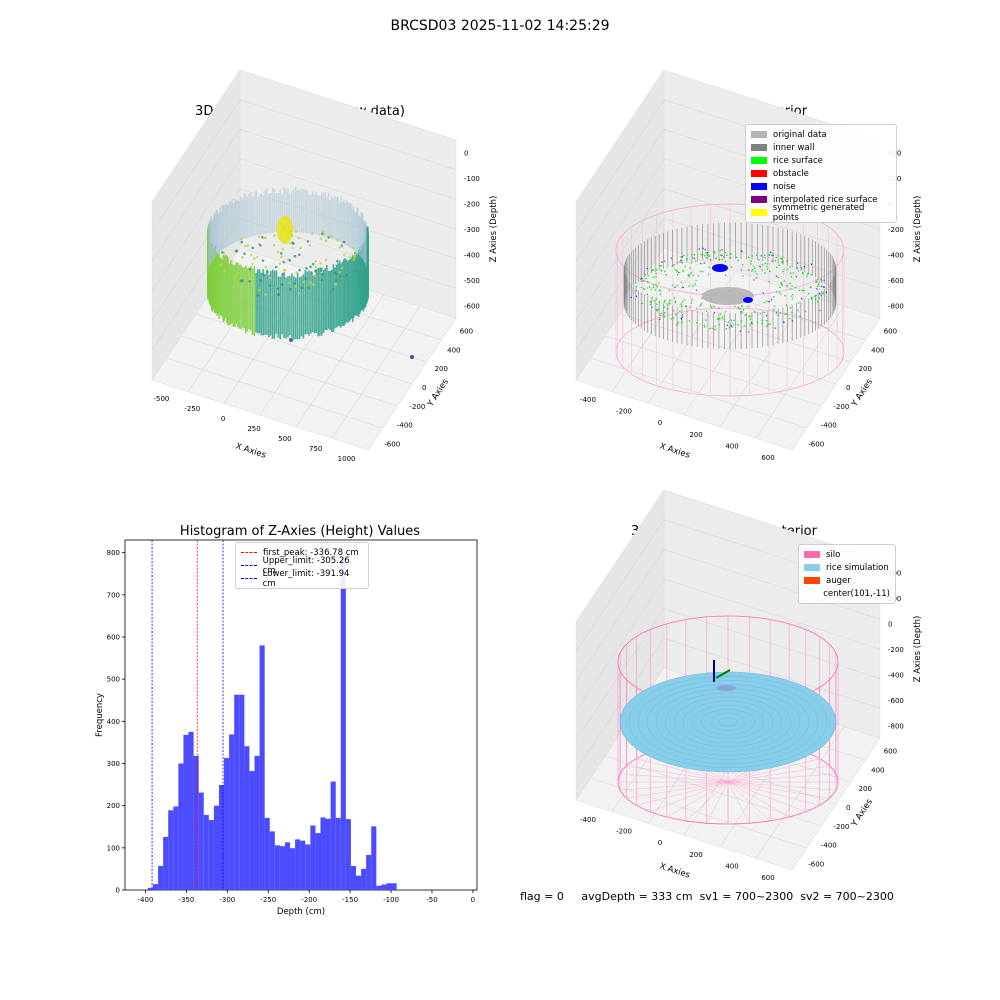 This screenshot has width=1000, height=1000. I want to click on legend-item: noise, so click(821, 186).